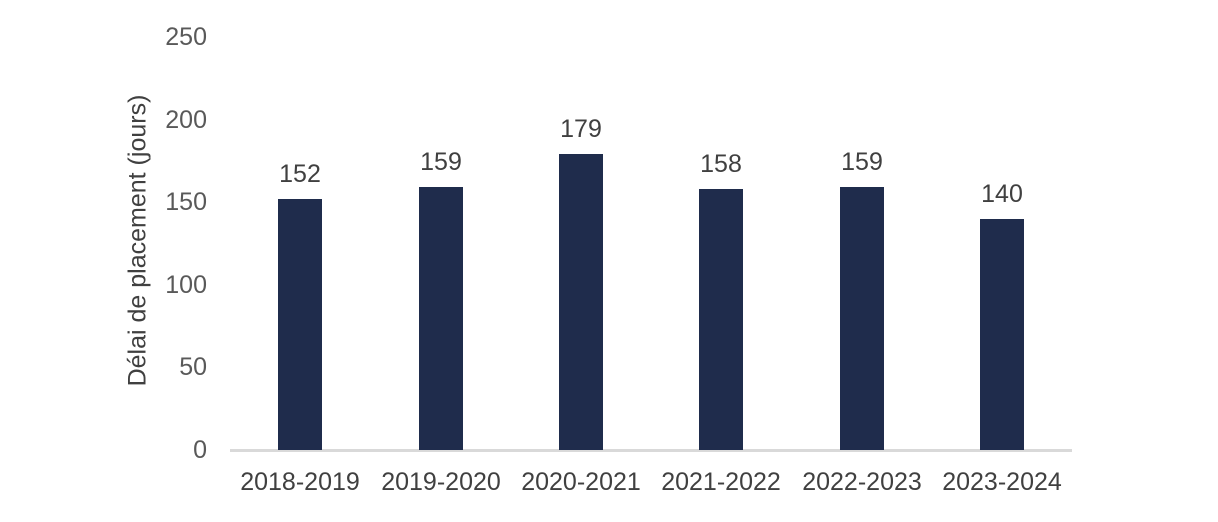 The width and height of the screenshot is (1218, 522). What do you see at coordinates (721, 319) in the screenshot?
I see `bar-2021-2022` at bounding box center [721, 319].